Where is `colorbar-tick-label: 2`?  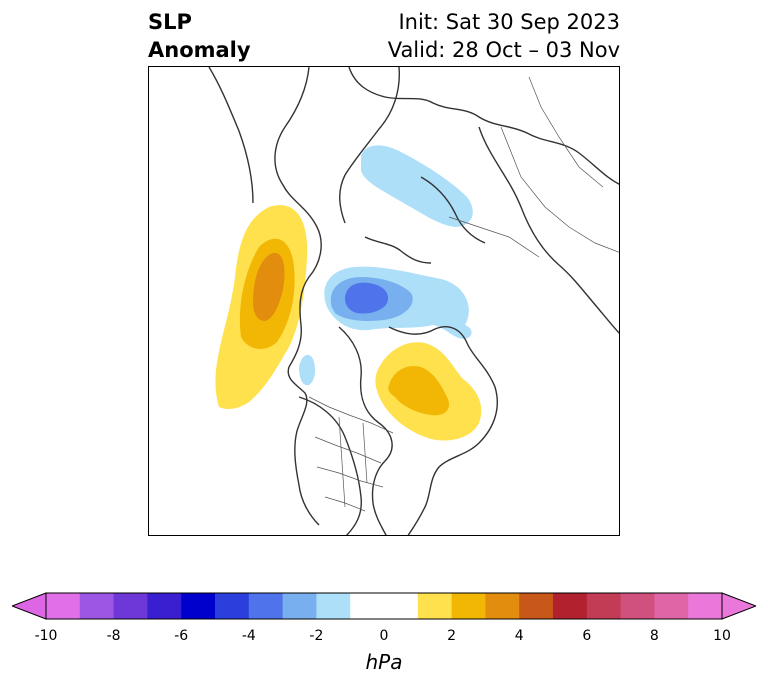
colorbar-tick-label: 2 is located at coordinates (452, 636).